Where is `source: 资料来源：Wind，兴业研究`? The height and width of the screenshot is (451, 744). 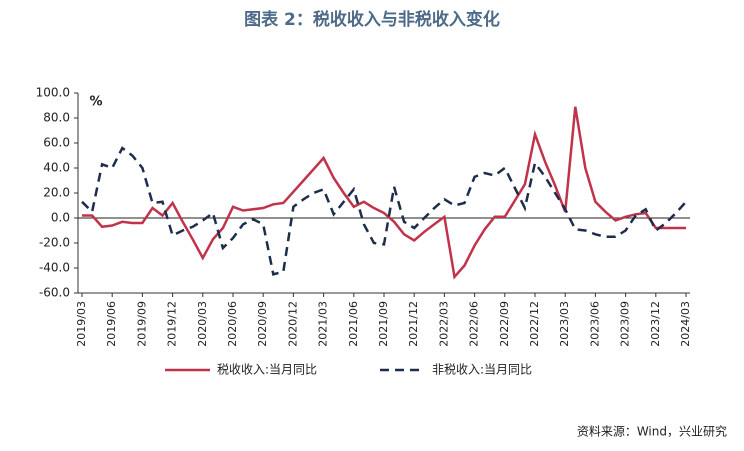 source: 资料来源：Wind，兴业研究 is located at coordinates (652, 431).